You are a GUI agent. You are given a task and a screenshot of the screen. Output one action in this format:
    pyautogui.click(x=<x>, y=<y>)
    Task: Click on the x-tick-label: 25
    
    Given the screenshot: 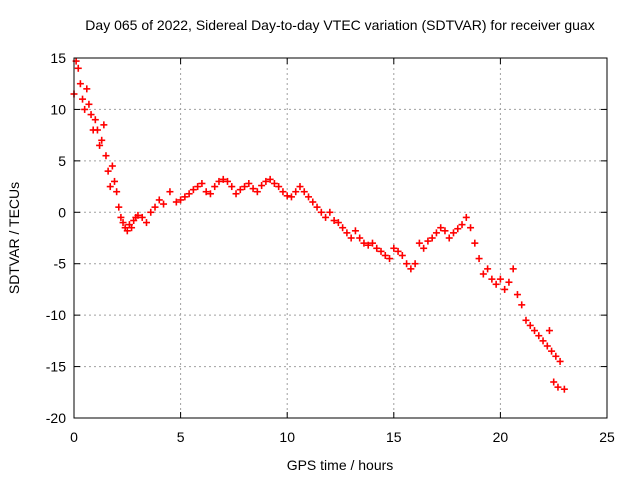 What is the action you would take?
    pyautogui.click(x=607, y=437)
    